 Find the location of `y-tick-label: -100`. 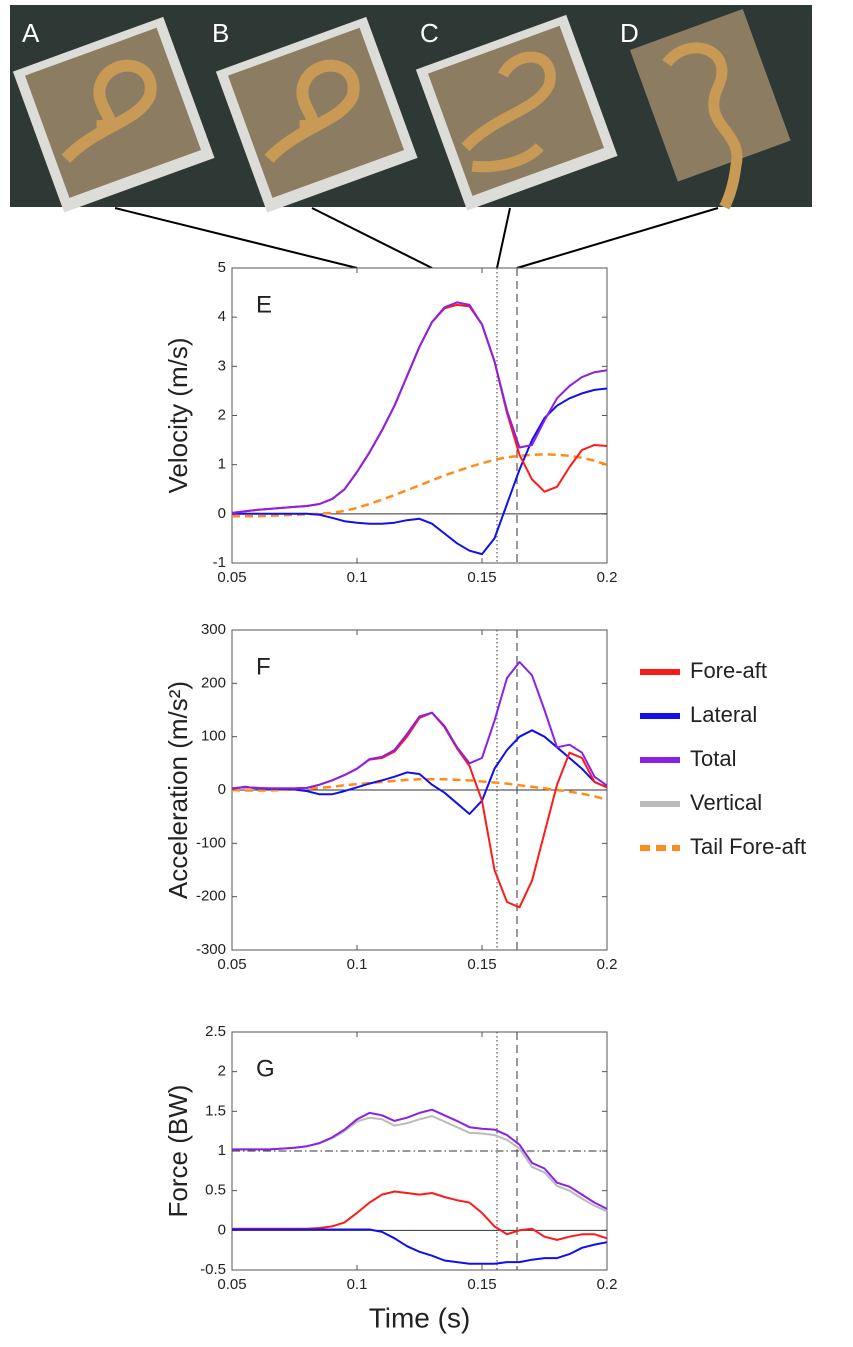

y-tick-label: -100 is located at coordinates (211, 842).